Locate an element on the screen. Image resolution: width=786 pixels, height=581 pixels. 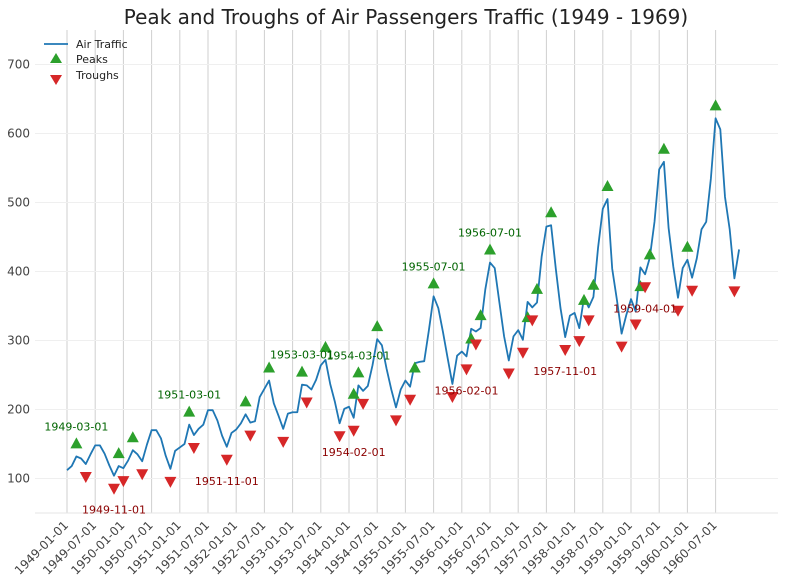
trough-annotation: 1956-02-01 is located at coordinates (467, 390).